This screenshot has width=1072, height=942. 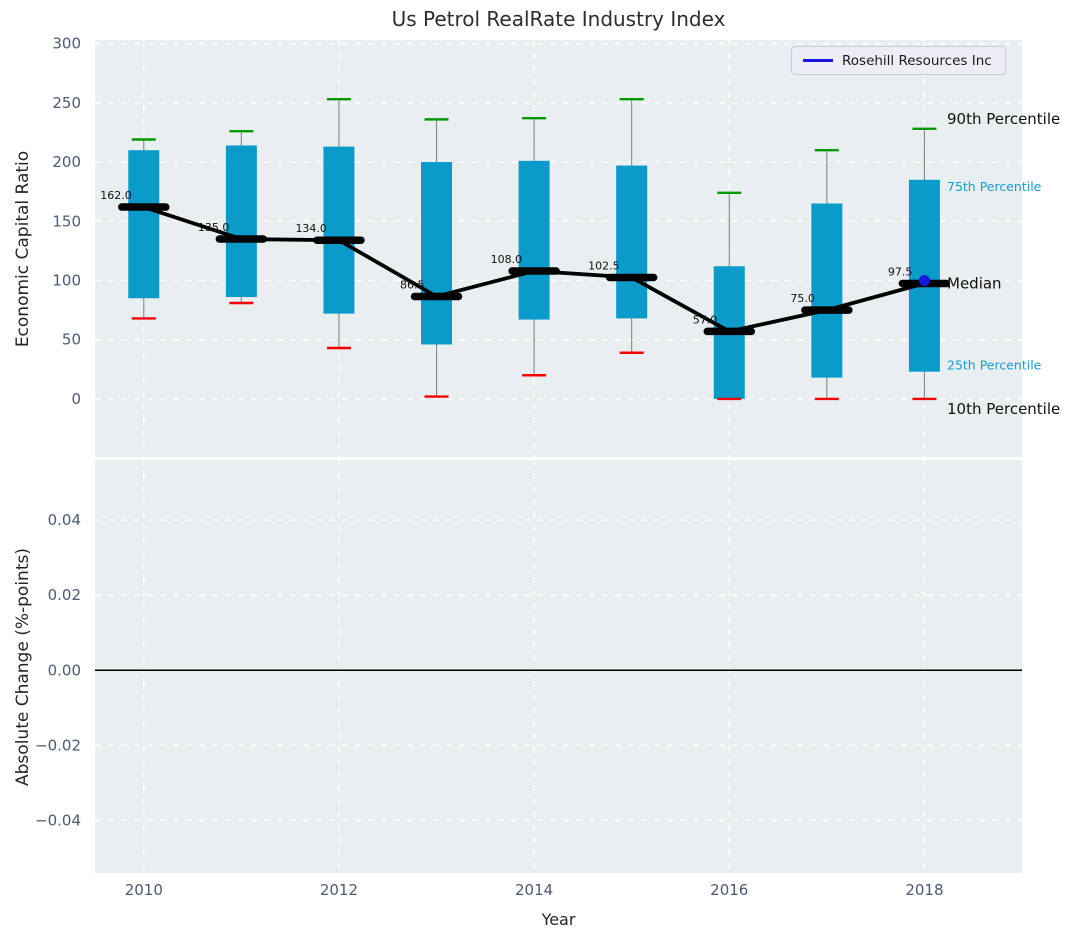 What do you see at coordinates (729, 890) in the screenshot?
I see `x-tick-label: 2016` at bounding box center [729, 890].